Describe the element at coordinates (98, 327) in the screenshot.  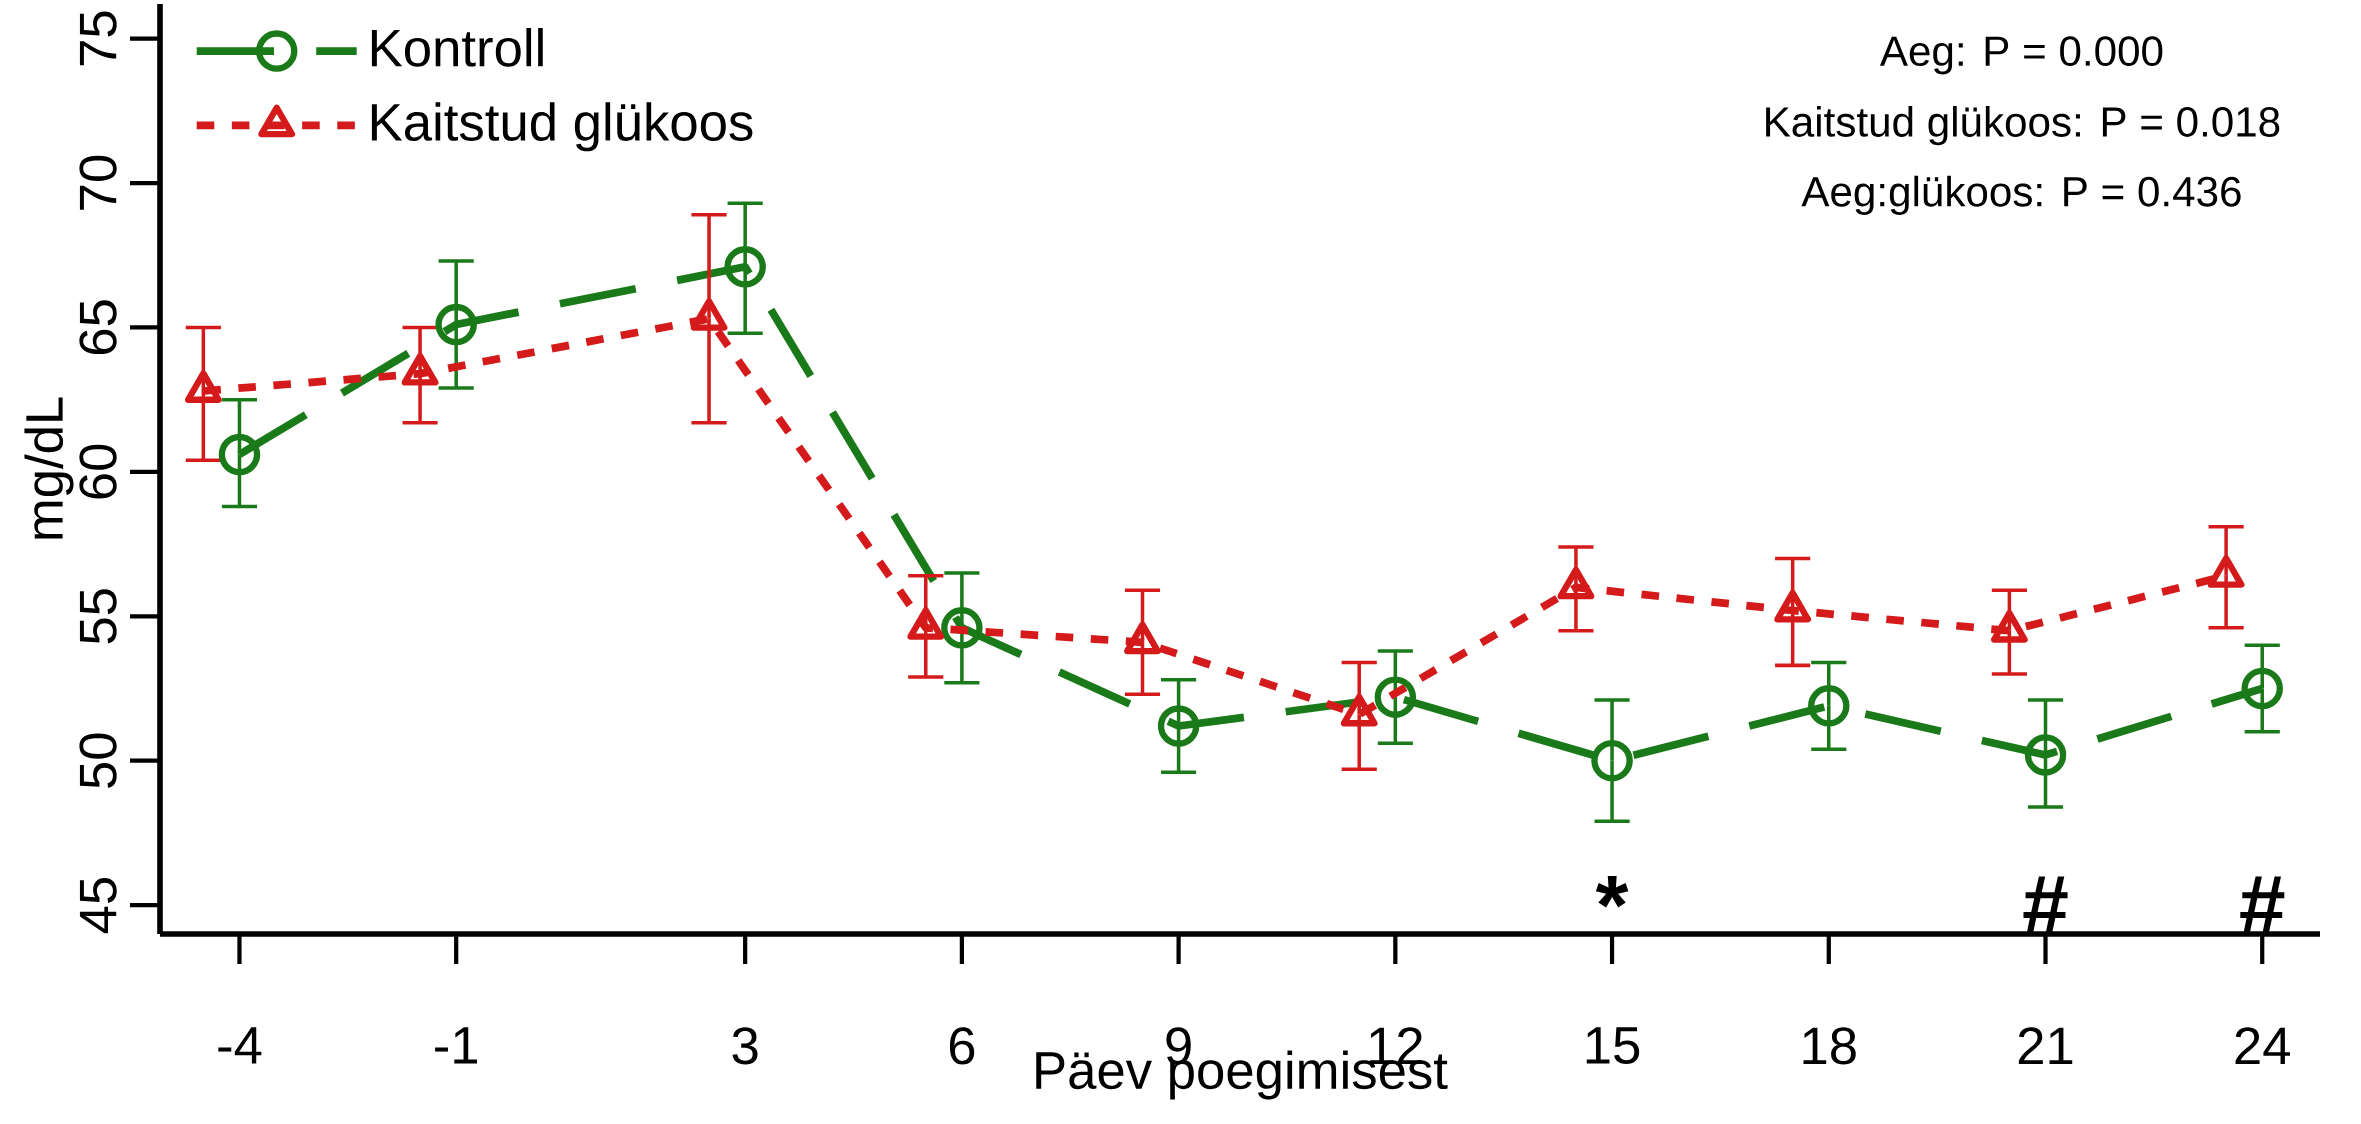
I see `y-tick-label: 65` at that location.